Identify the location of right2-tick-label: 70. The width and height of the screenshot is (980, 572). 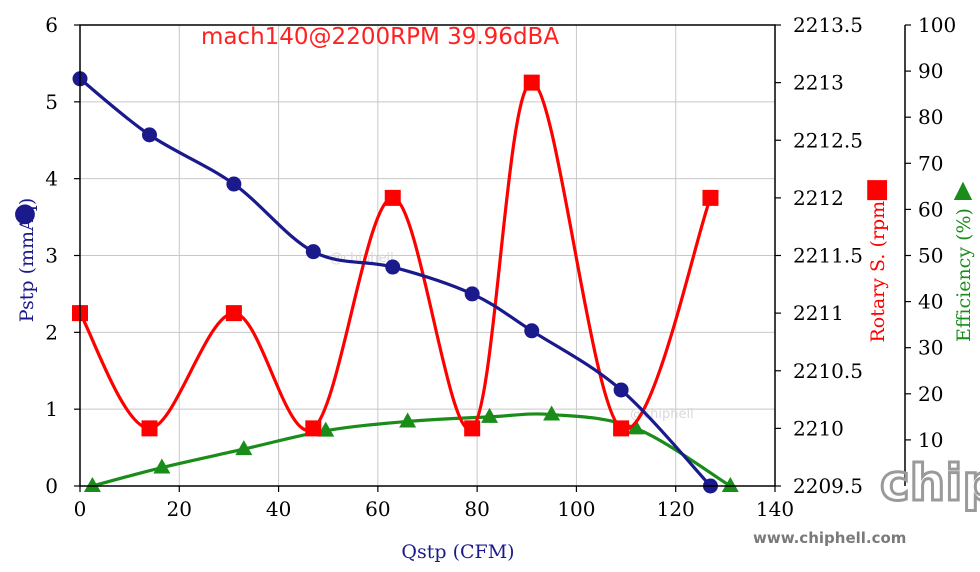
(930, 163).